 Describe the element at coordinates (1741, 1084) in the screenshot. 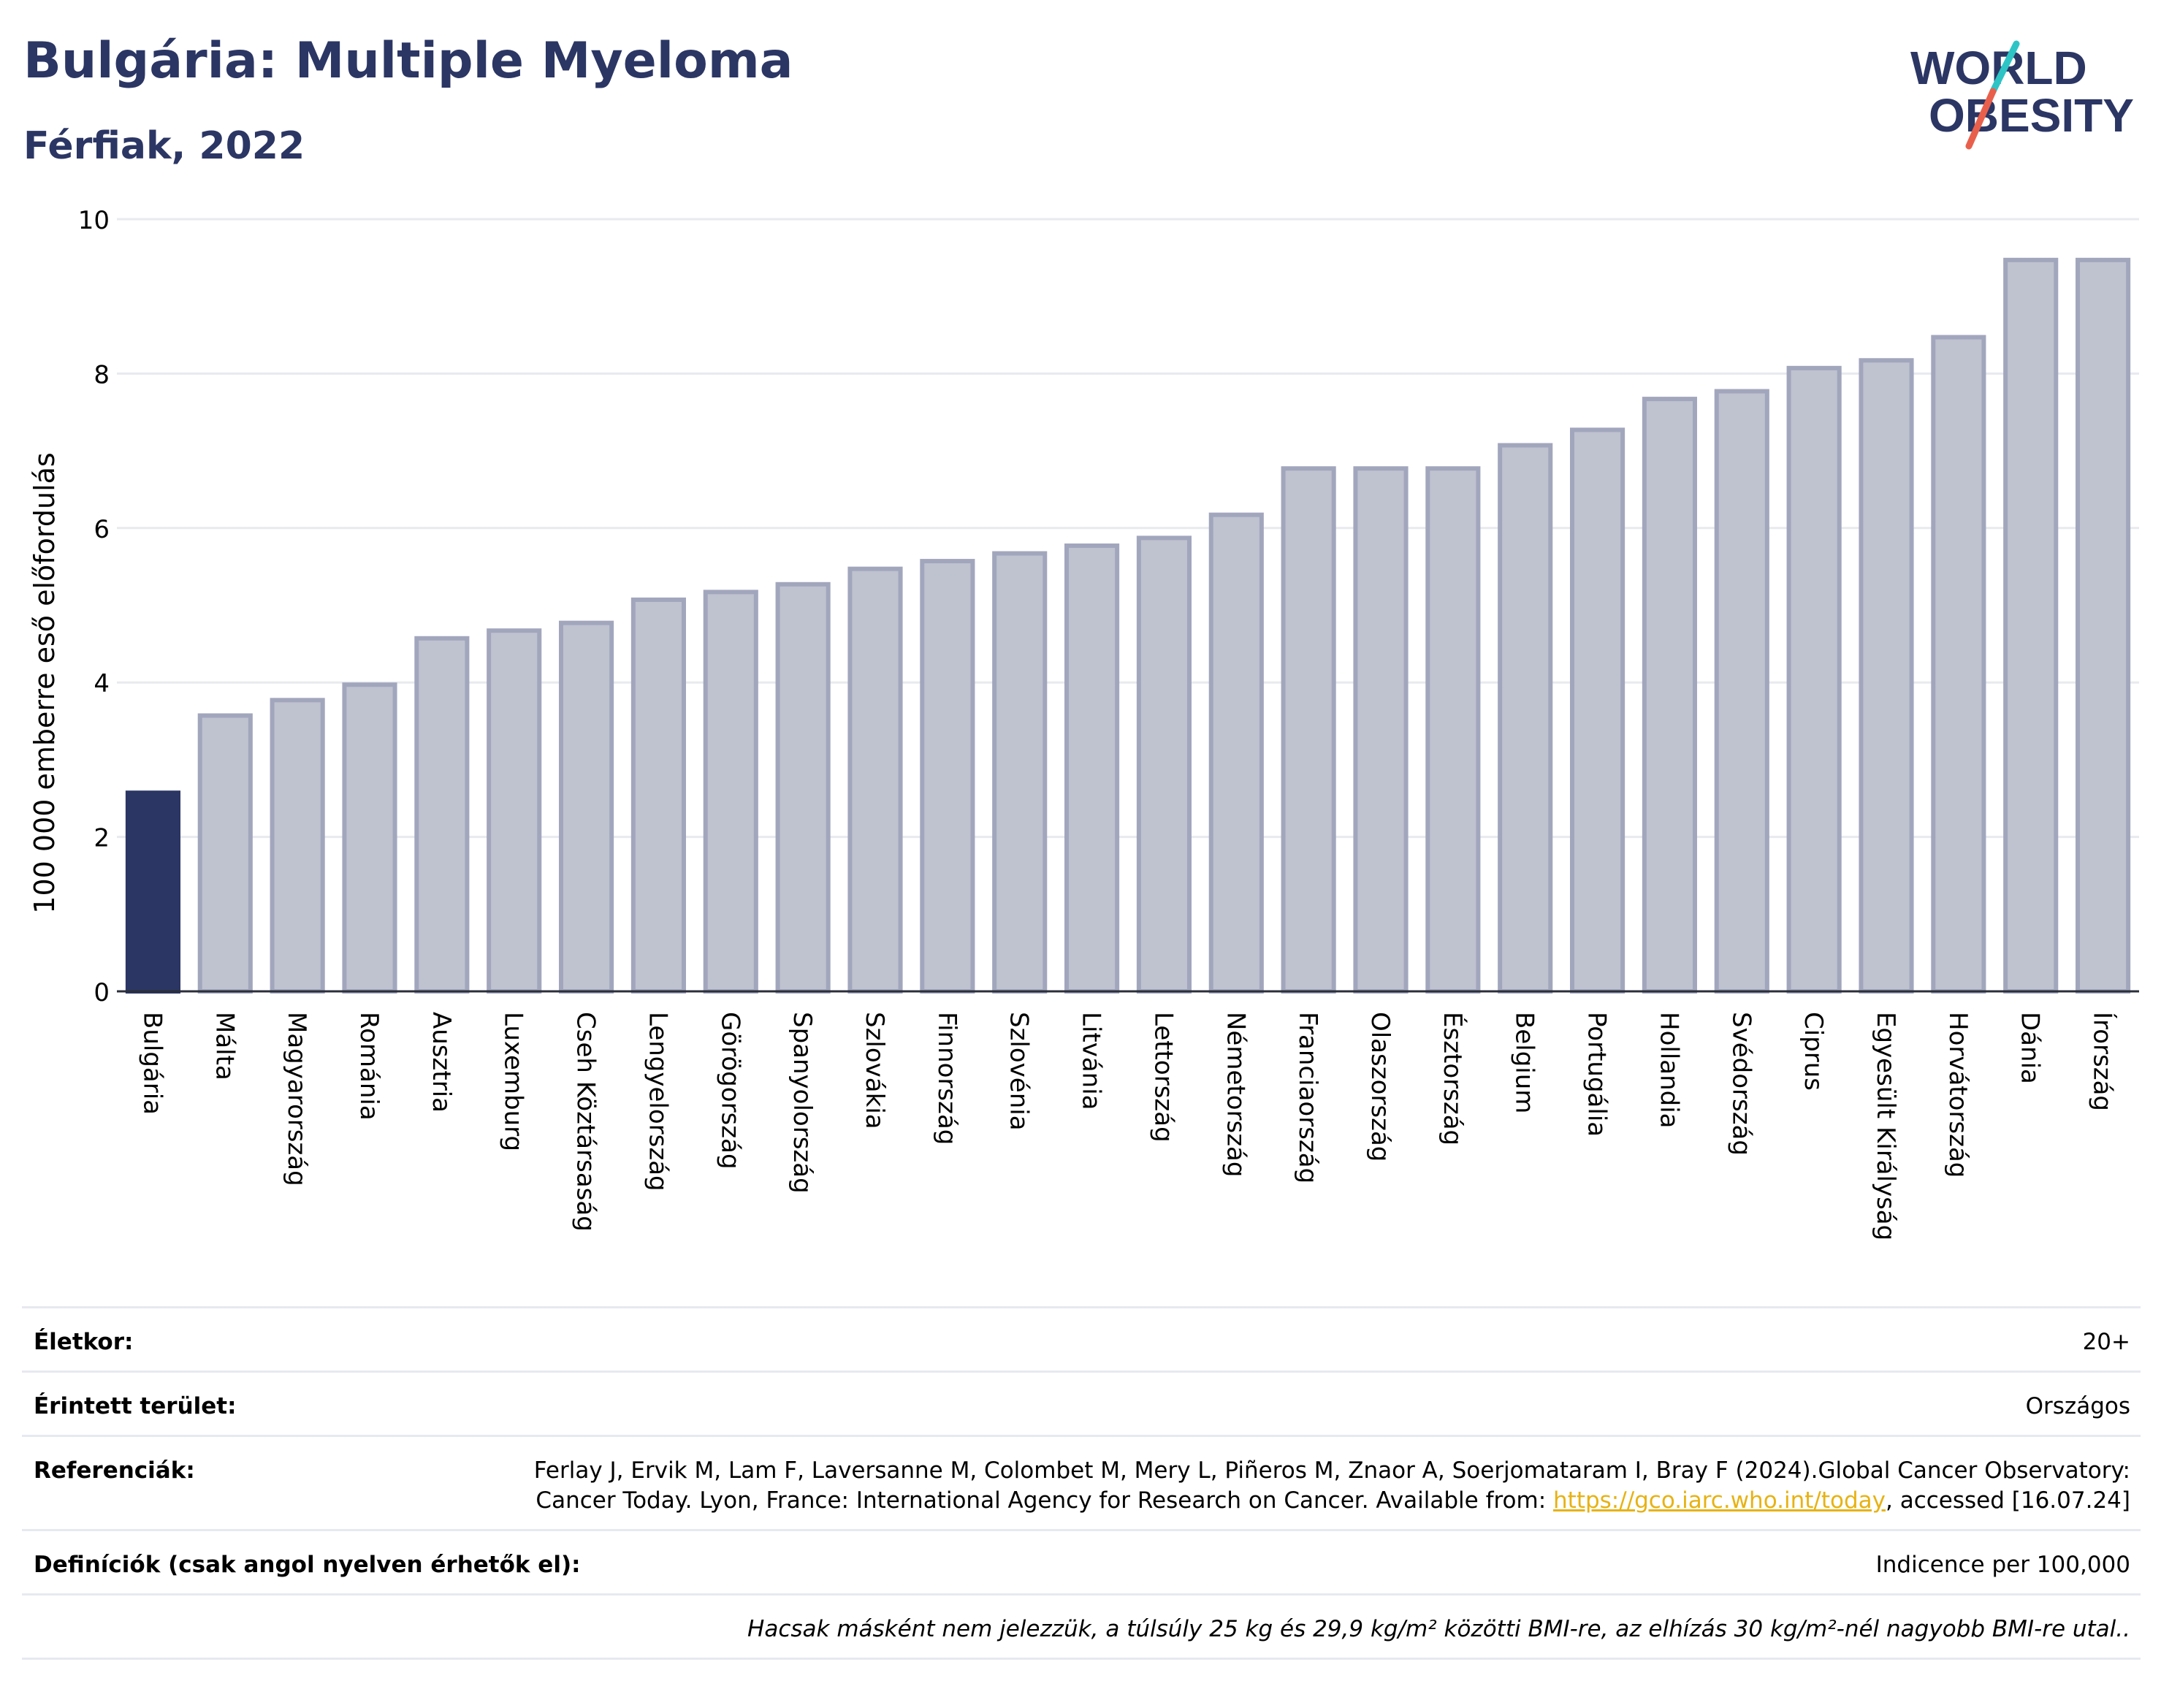

I see `x-tick-label: Svédország` at that location.